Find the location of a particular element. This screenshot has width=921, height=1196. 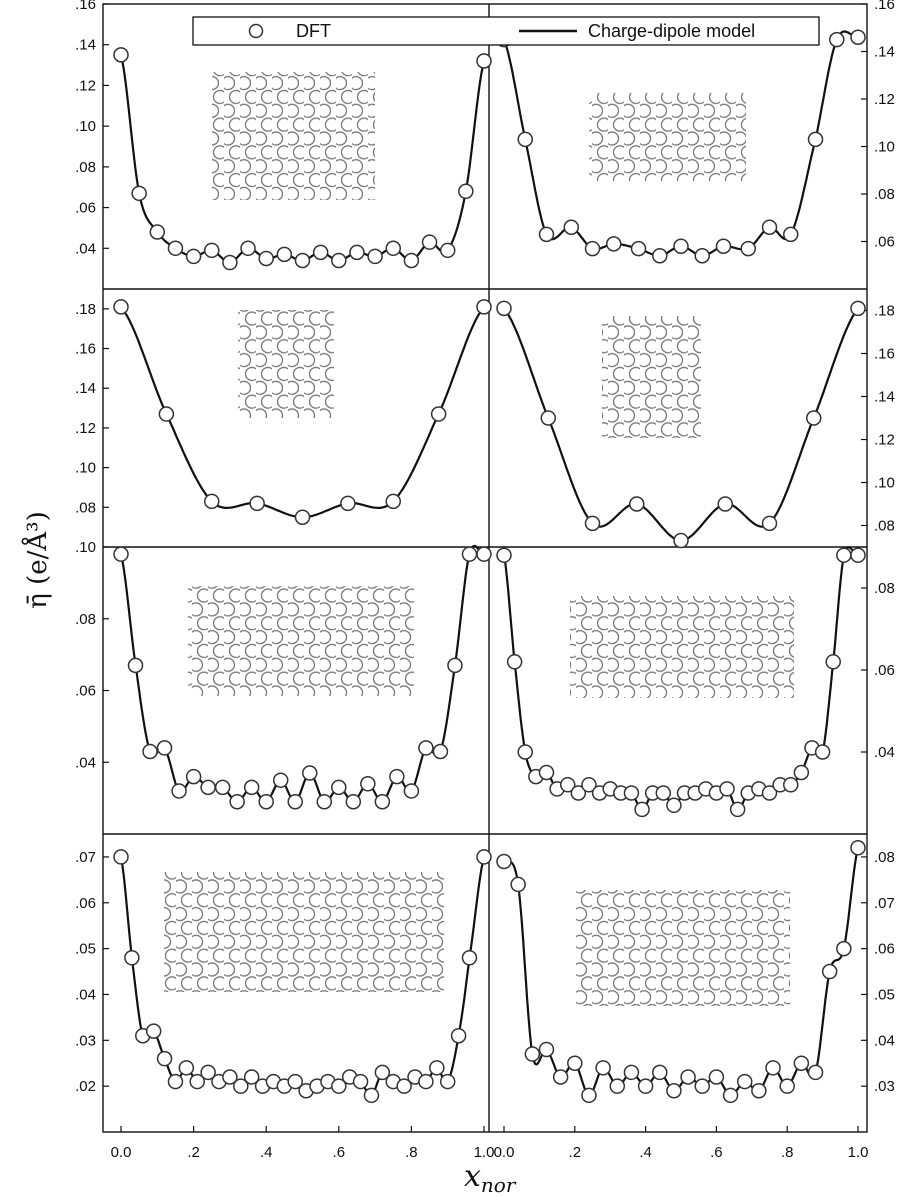

panel-row1-left: .04 .06 .08 .10 .12 .14 .16 is located at coordinates (283, 135).